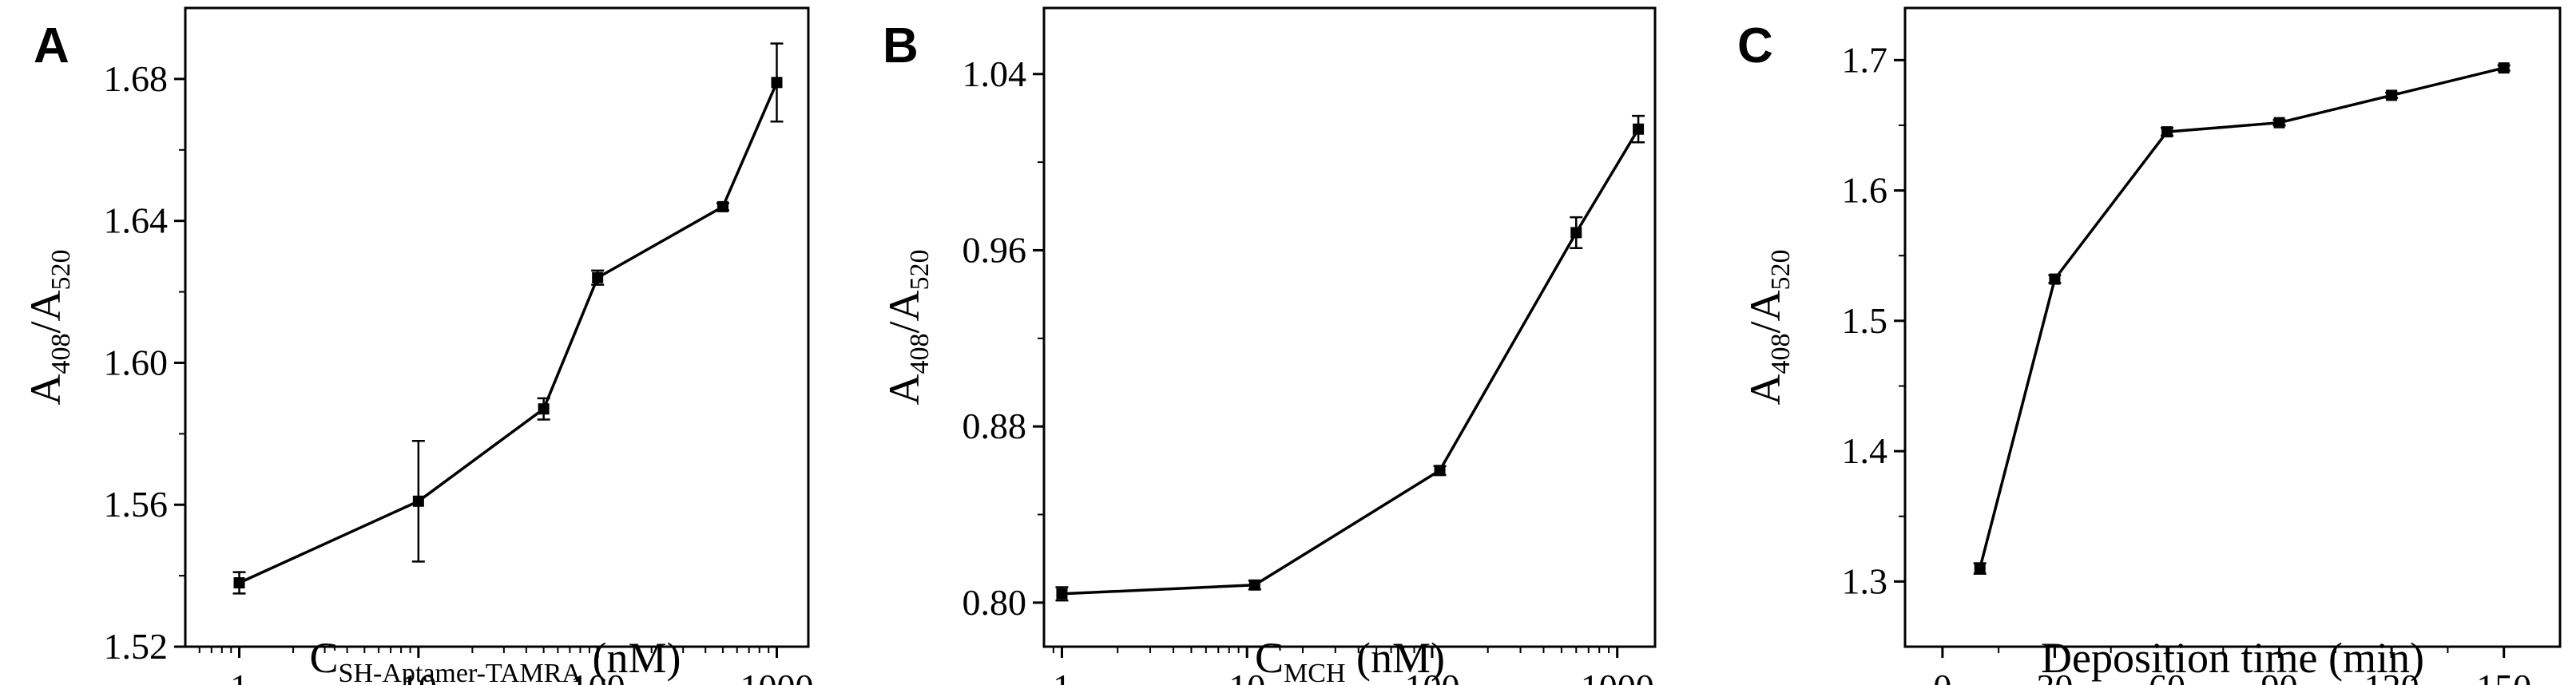 This screenshot has width=2576, height=685. I want to click on y-tick-label: 1.7, so click(1865, 59).